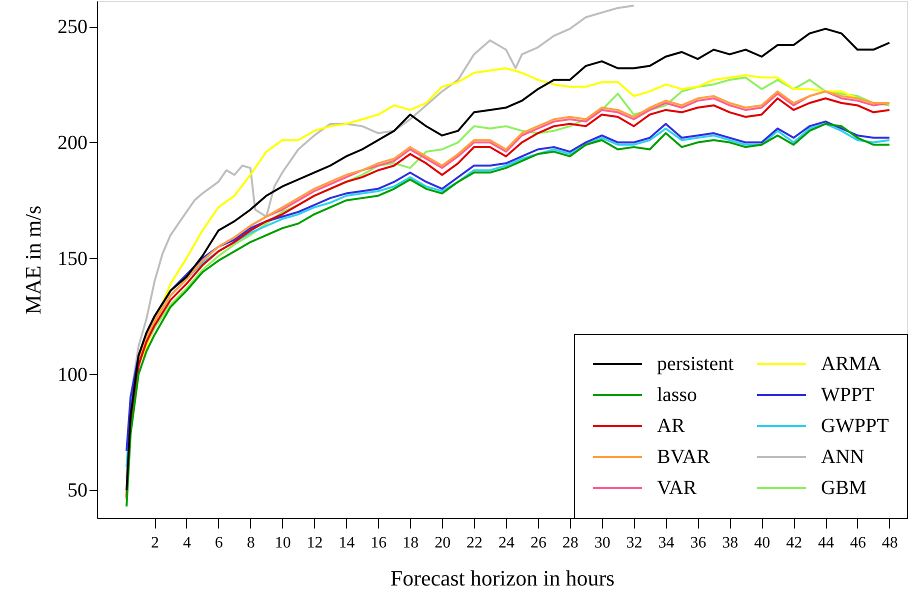 The image size is (909, 605). I want to click on x-tick-label: 16, so click(378, 543).